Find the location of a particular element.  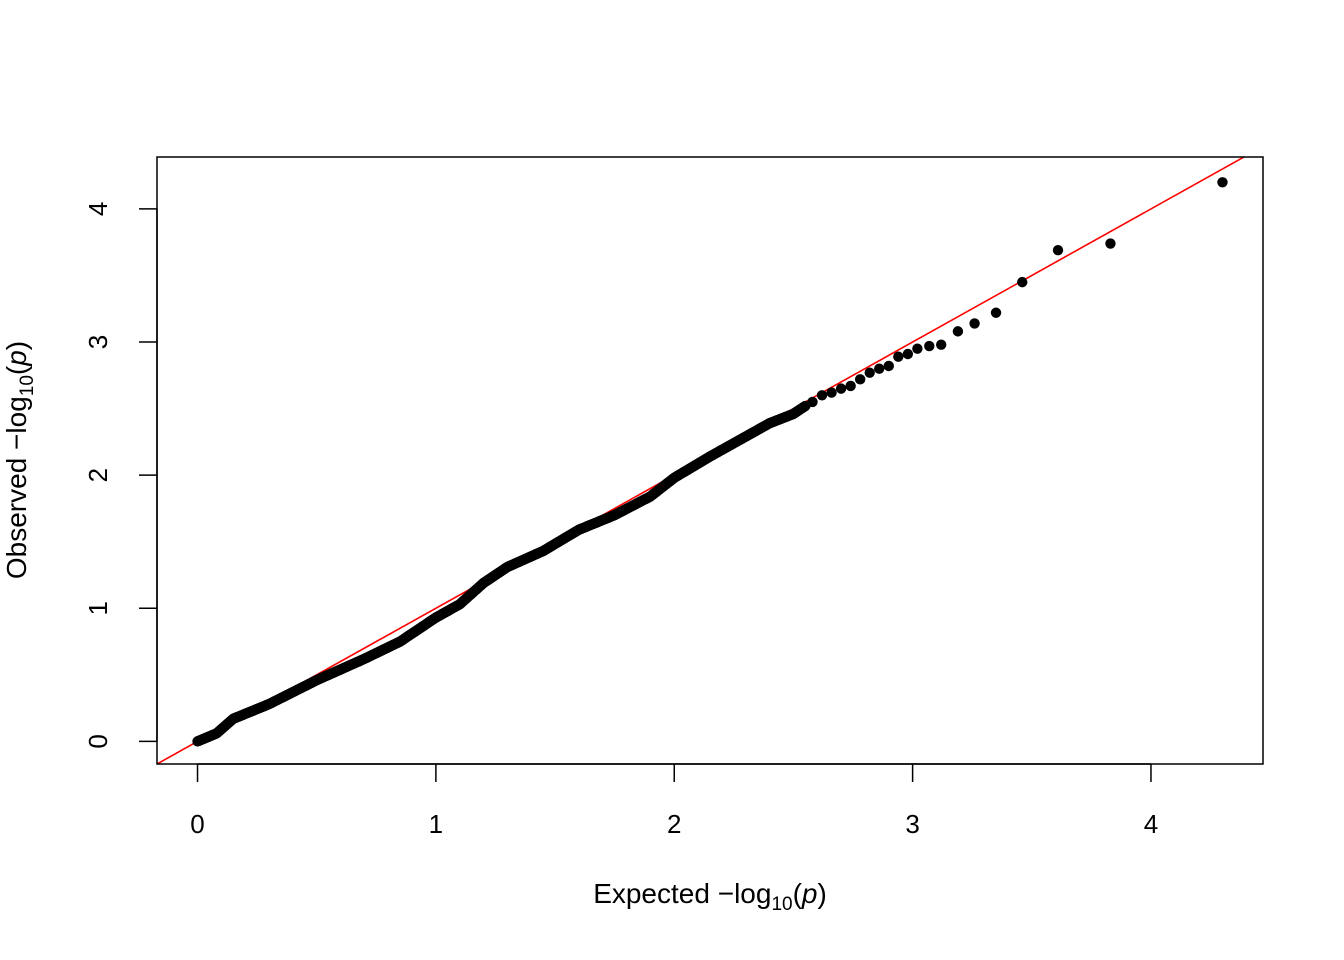

x-tick-label: 2 is located at coordinates (674, 824).